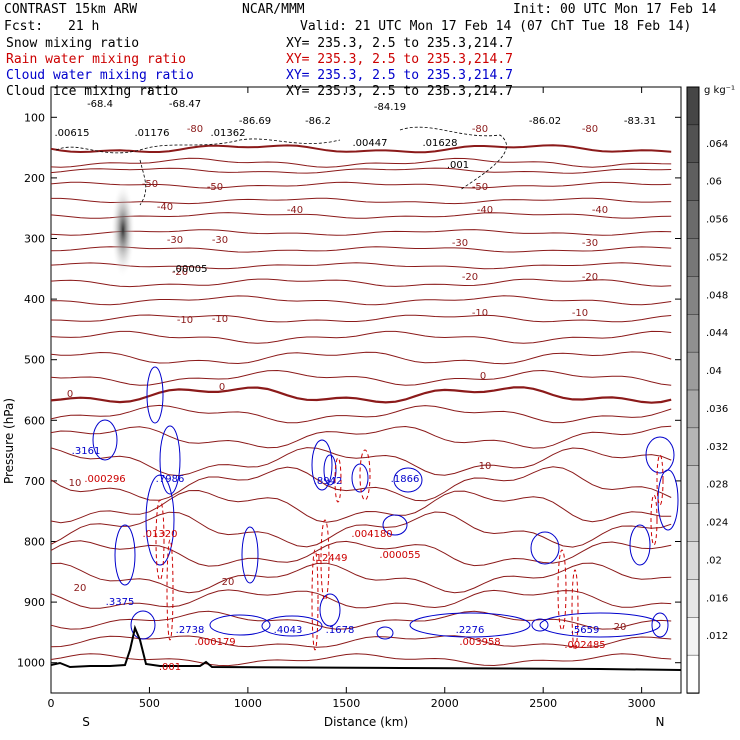 This screenshot has height=740, width=740. Describe the element at coordinates (31, 663) in the screenshot. I see `y-tick-label: 1000` at that location.